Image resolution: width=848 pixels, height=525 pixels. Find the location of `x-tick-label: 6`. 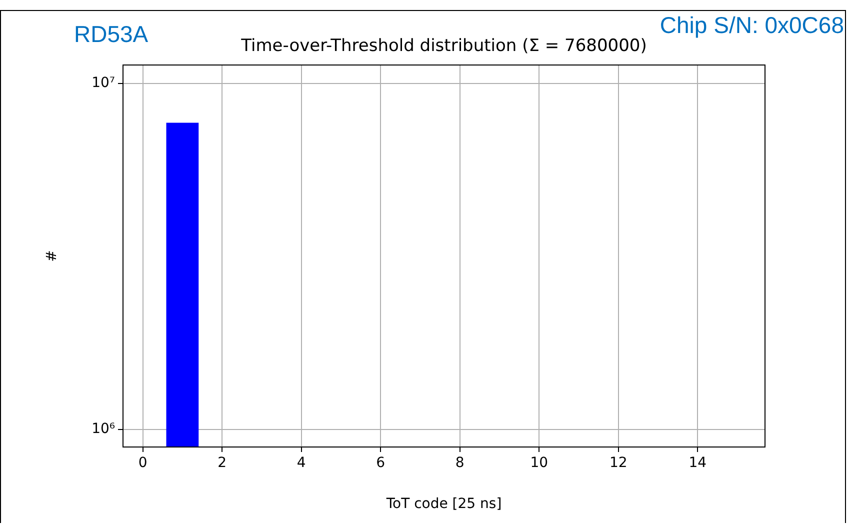

x-tick-label: 6 is located at coordinates (381, 463).